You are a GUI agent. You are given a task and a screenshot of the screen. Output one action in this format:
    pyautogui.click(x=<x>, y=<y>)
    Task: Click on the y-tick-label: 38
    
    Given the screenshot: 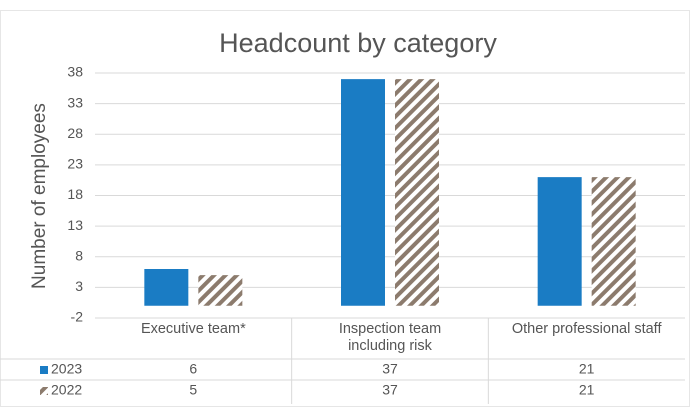 What is the action you would take?
    pyautogui.click(x=75, y=72)
    